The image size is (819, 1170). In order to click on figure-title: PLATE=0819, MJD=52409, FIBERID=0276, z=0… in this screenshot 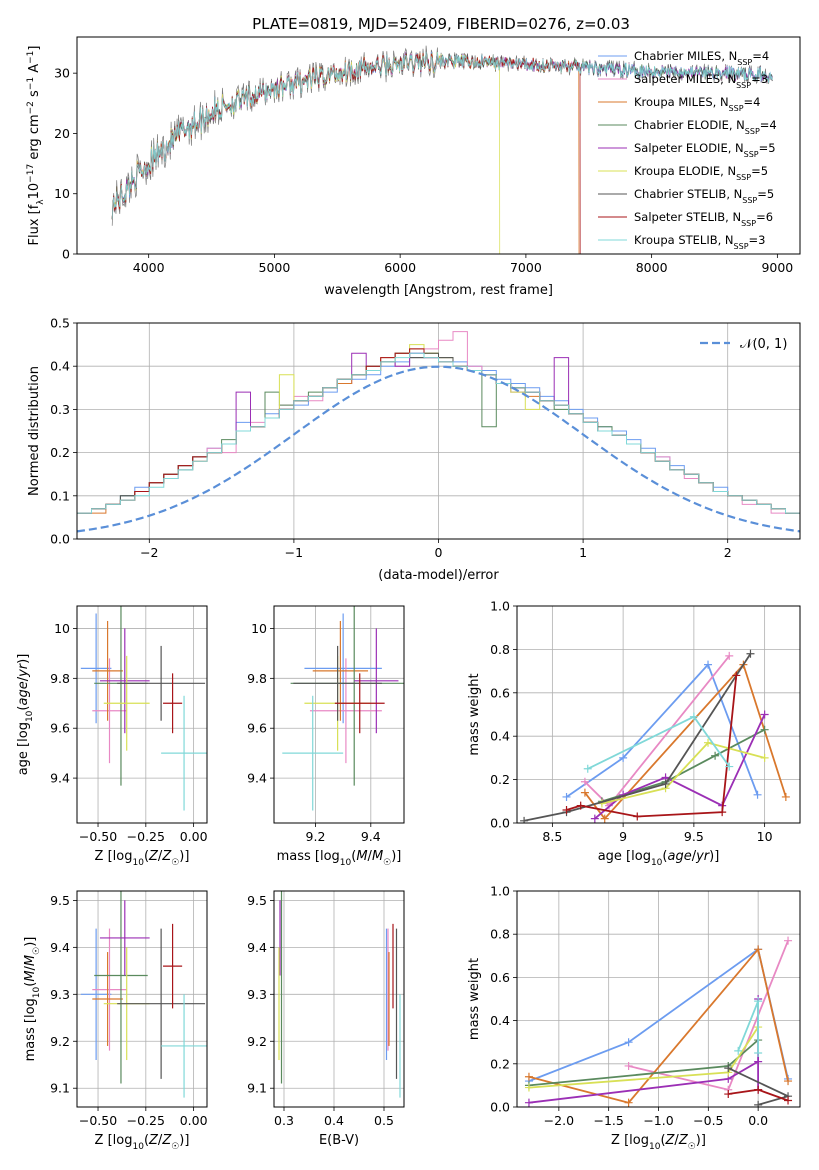, I will do `click(441, 24)`.